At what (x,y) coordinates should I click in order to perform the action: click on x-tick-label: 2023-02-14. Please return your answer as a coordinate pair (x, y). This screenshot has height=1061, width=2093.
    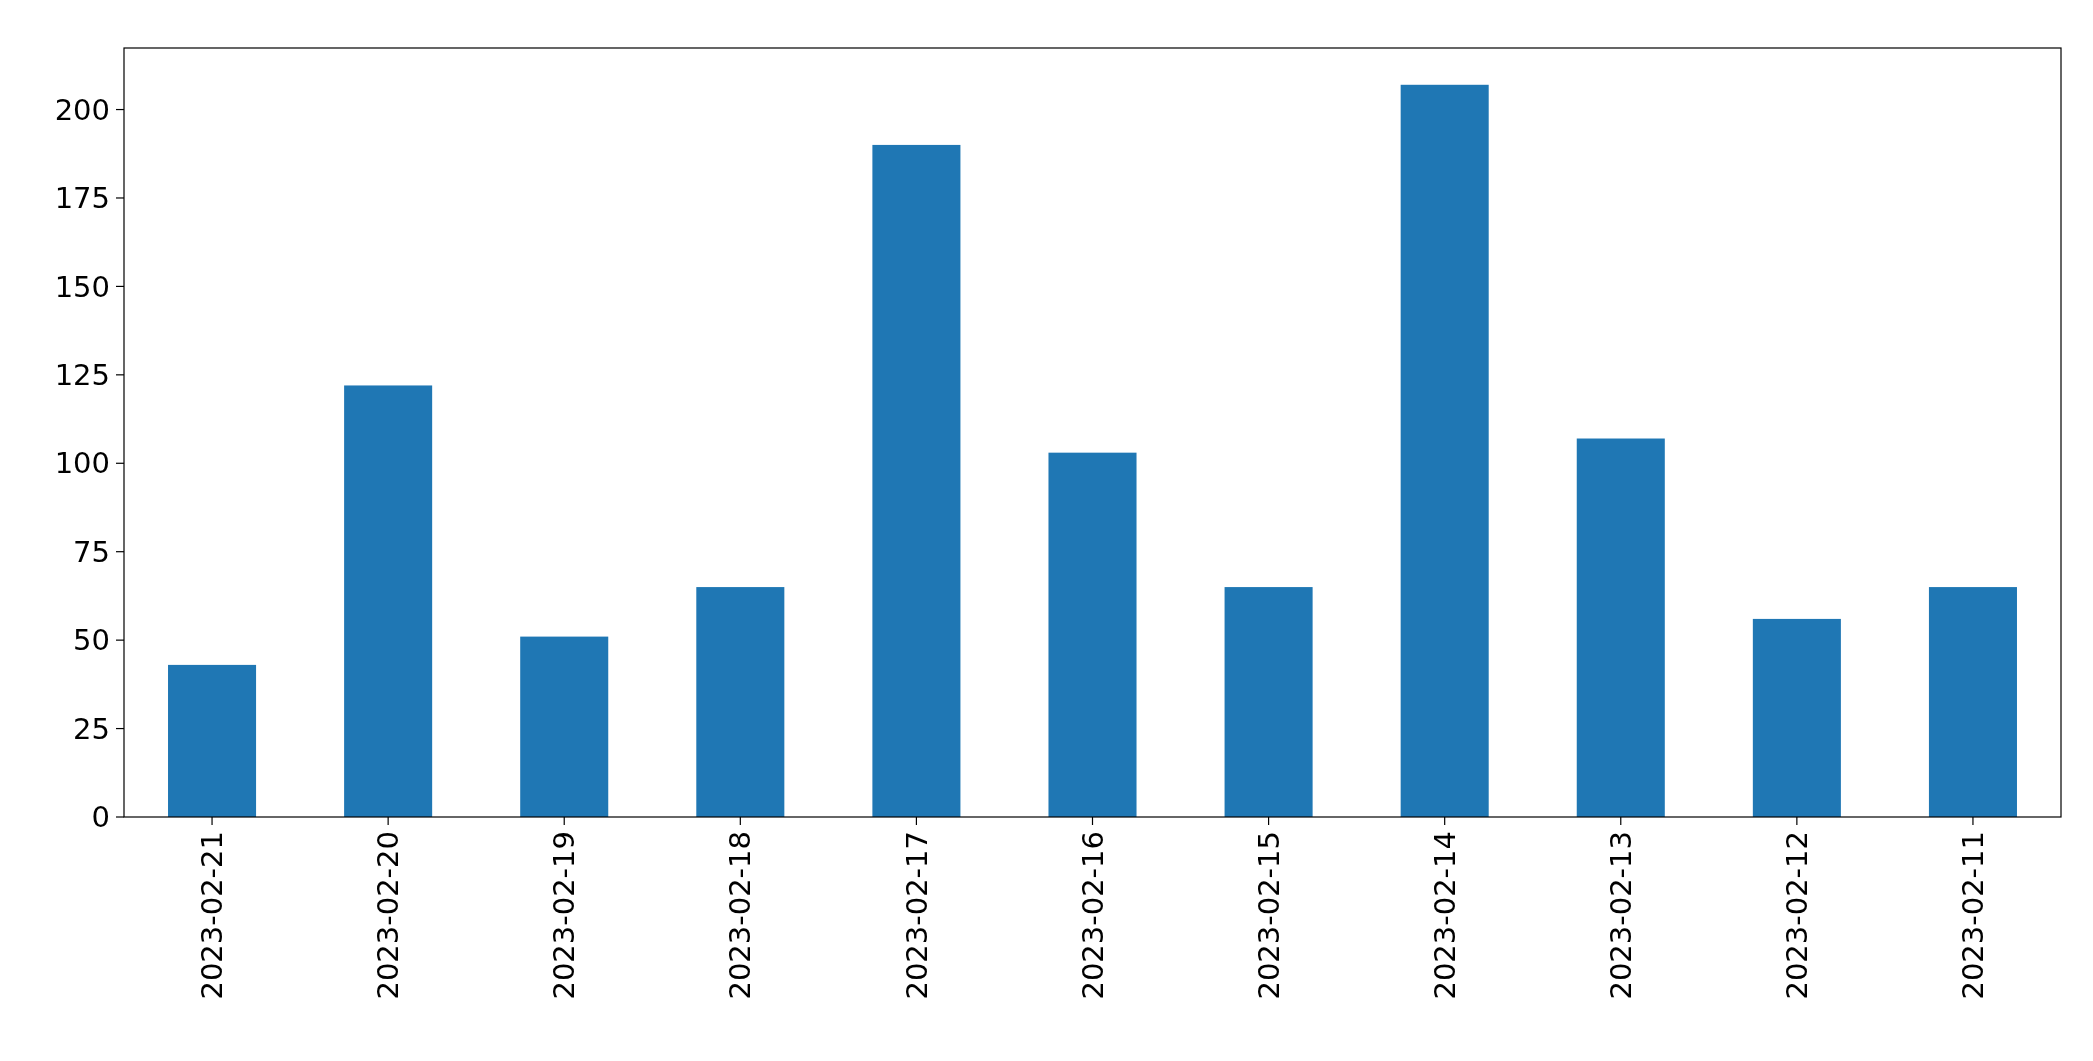
    Looking at the image, I should click on (1444, 915).